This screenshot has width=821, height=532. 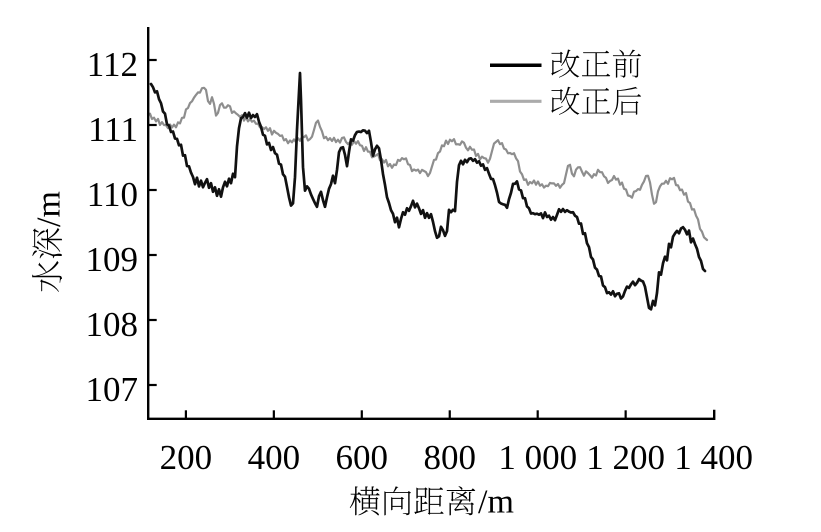 What do you see at coordinates (450, 457) in the screenshot?
I see `svg-text: 800` at bounding box center [450, 457].